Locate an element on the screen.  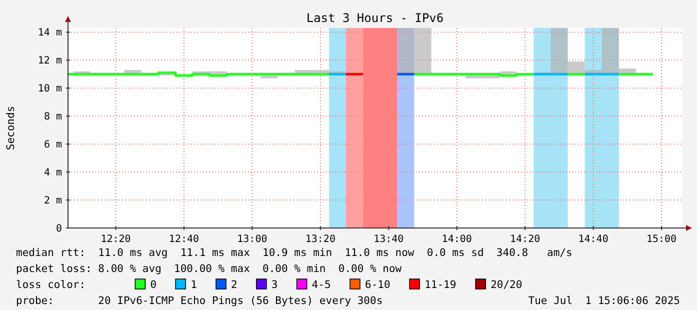
y-tick-label: 0 is located at coordinates (59, 229).